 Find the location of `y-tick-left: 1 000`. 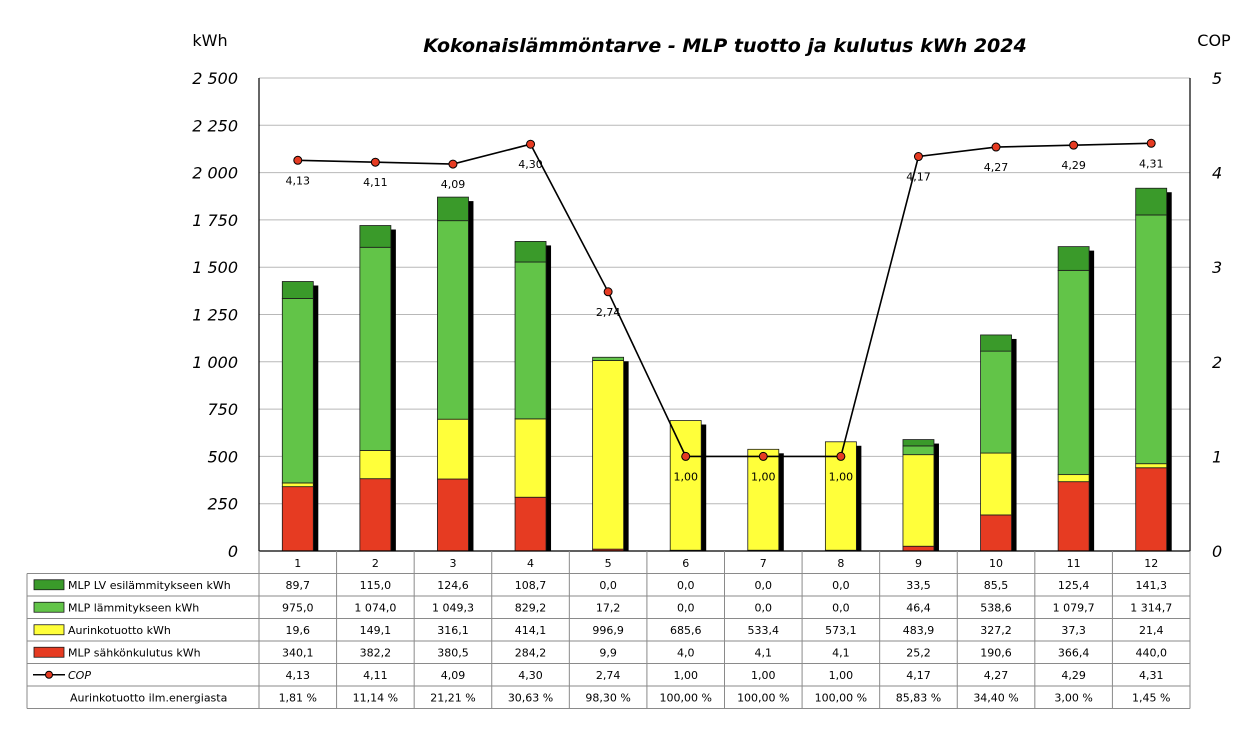

y-tick-left: 1 000 is located at coordinates (215, 362).